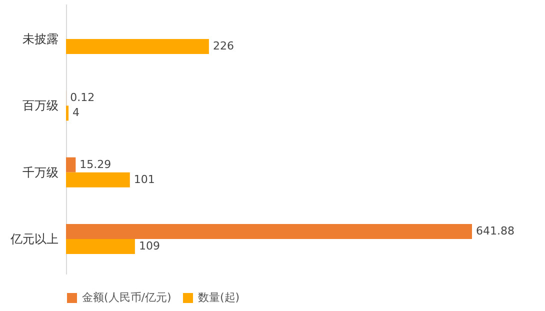 The width and height of the screenshot is (545, 311). I want to click on legend-label: 金额(人民币/亿元), so click(127, 297).